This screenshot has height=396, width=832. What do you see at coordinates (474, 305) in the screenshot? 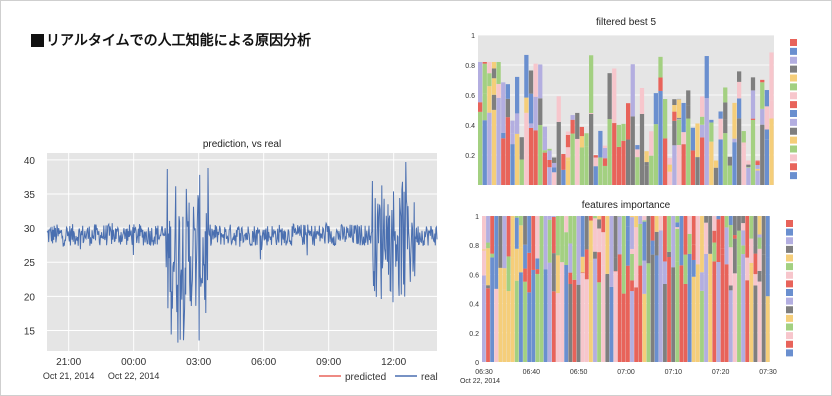
I see `y-tick-label: 0.4` at bounding box center [474, 305].